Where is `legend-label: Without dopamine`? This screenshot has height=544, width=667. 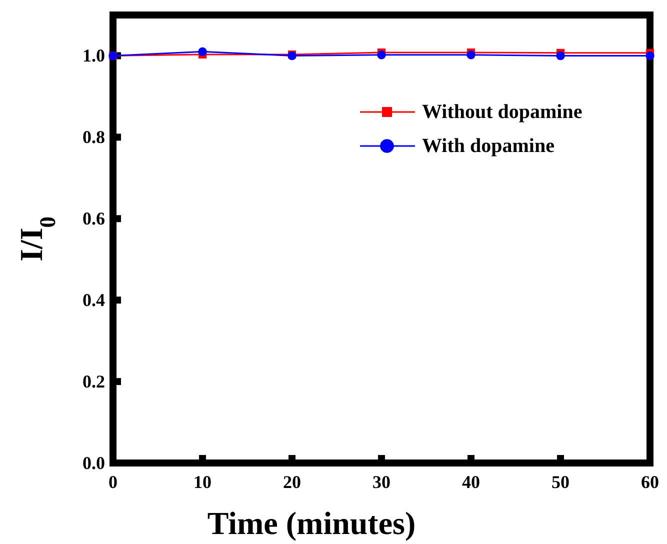
legend-label: Without dopamine is located at coordinates (502, 112).